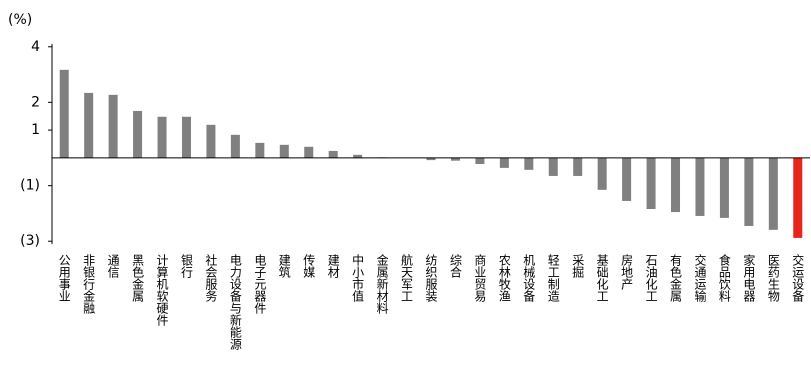  I want to click on x-tick-label: 中小市值, so click(358, 278).